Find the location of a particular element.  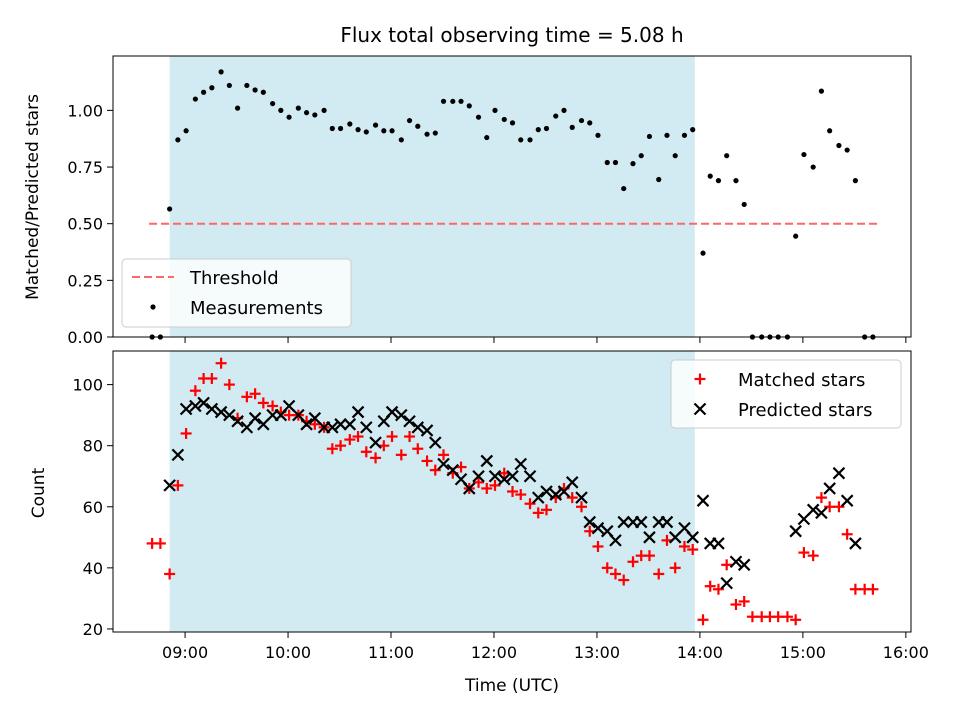

x-axis-label: Time (UTC) is located at coordinates (511, 686).